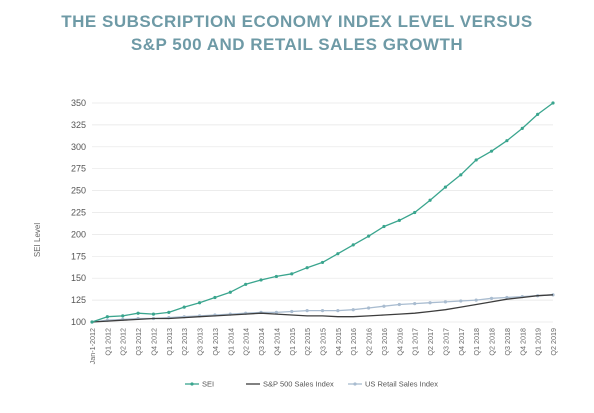  Describe the element at coordinates (78, 169) in the screenshot. I see `y-tick-label: 275` at that location.